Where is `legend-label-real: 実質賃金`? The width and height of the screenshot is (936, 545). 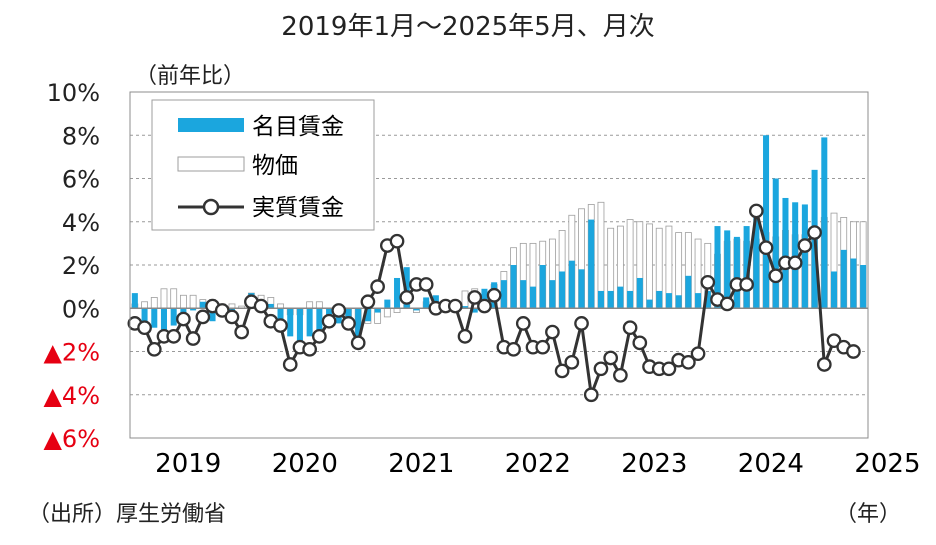
legend-label-real: 実質賃金 is located at coordinates (298, 208).